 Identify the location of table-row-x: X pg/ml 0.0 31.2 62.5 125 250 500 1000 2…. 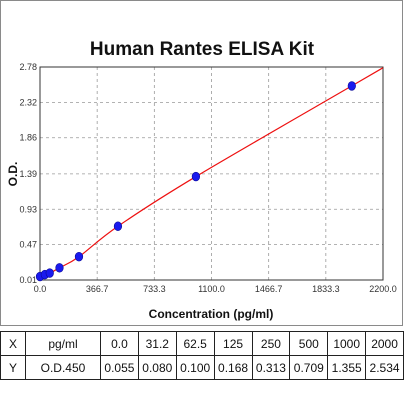
(202, 343).